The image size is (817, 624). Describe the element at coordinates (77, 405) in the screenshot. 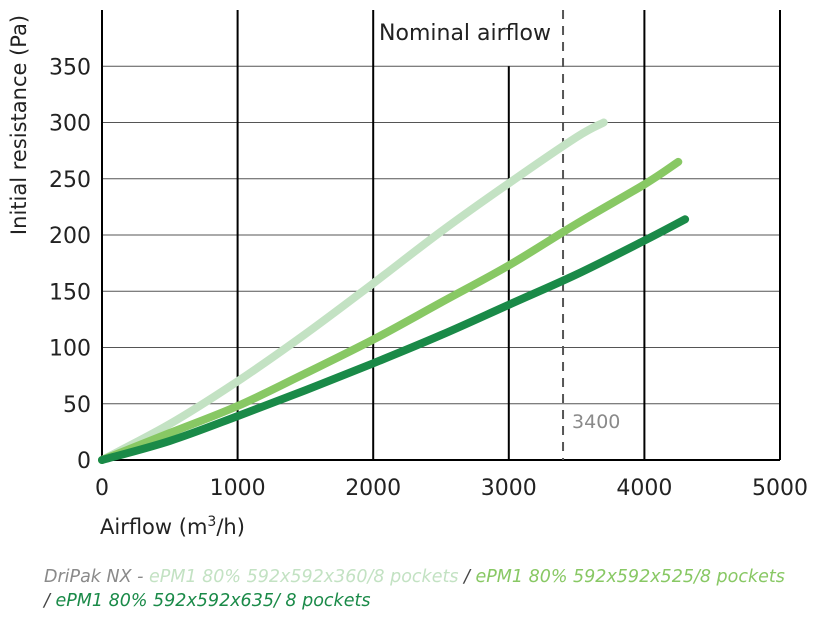

I see `y-tick-label: 50` at that location.